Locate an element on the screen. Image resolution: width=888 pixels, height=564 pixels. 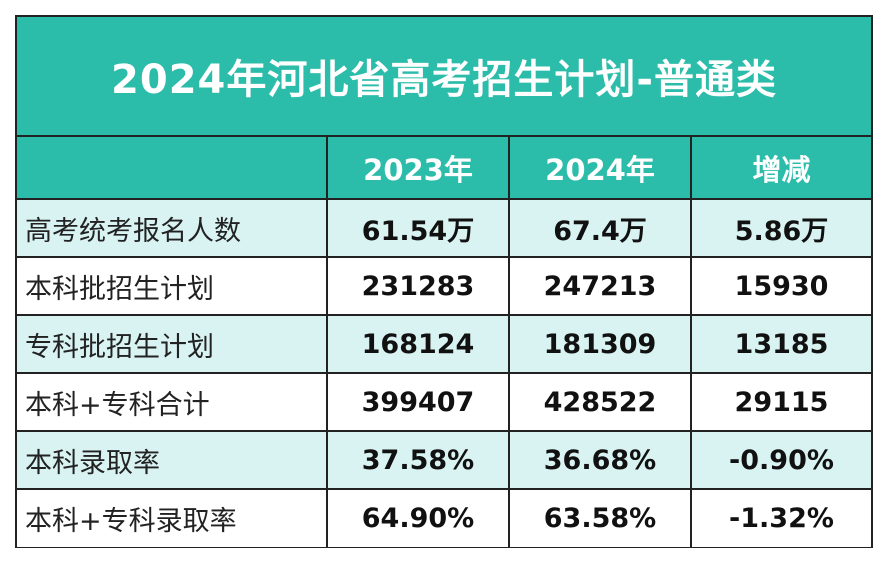
value-2023: 64.90% is located at coordinates (418, 517).